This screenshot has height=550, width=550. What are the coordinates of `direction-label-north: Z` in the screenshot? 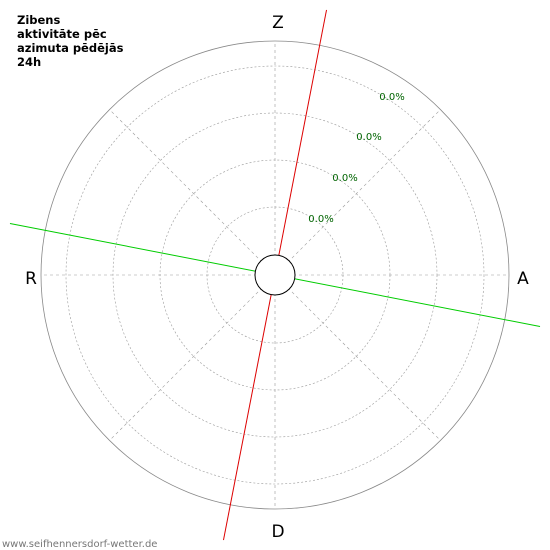 It's located at (278, 23).